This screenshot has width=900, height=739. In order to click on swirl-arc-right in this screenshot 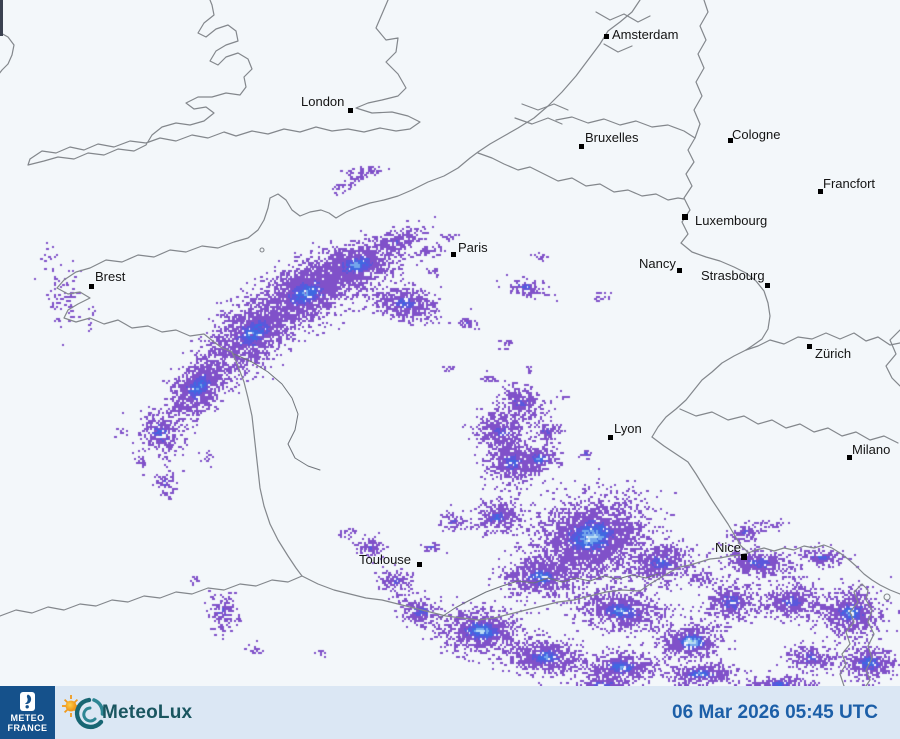, I will do `click(98, 706)`.